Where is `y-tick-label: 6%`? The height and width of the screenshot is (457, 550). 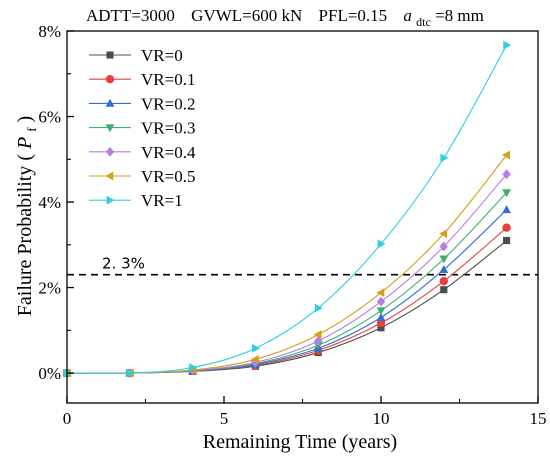 y-tick-label: 6% is located at coordinates (49, 117).